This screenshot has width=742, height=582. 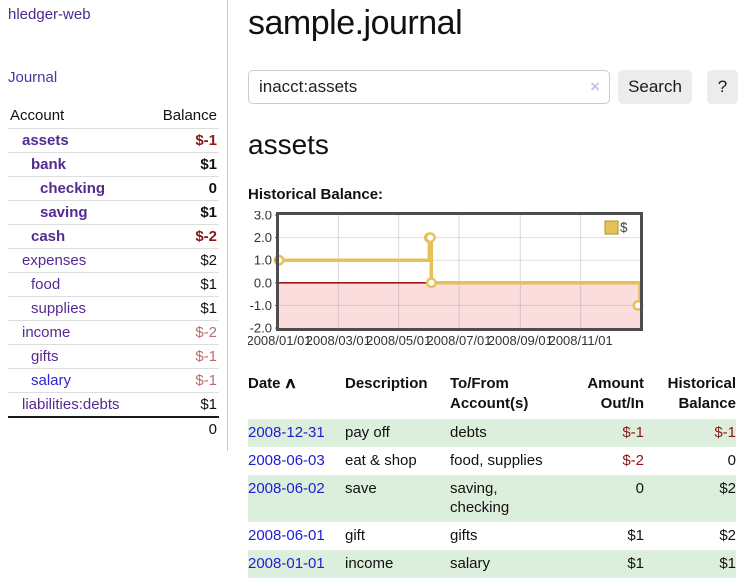 I want to click on transaction-date-link: 2008-12-31, so click(x=286, y=433).